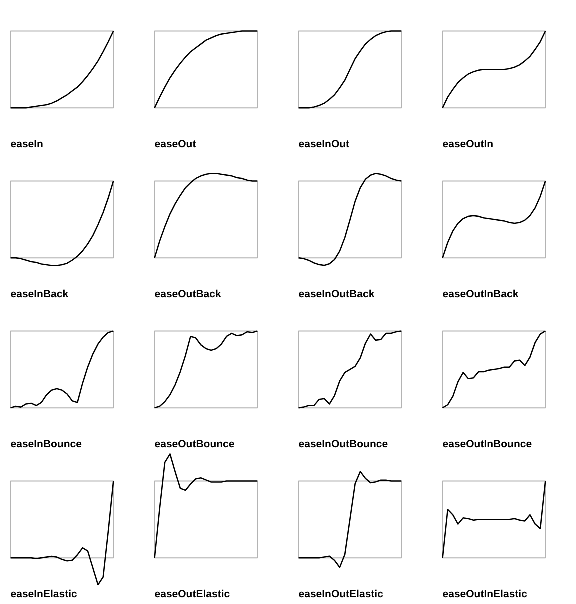  Describe the element at coordinates (487, 444) in the screenshot. I see `x-axis-title: easeOutInBounce` at that location.